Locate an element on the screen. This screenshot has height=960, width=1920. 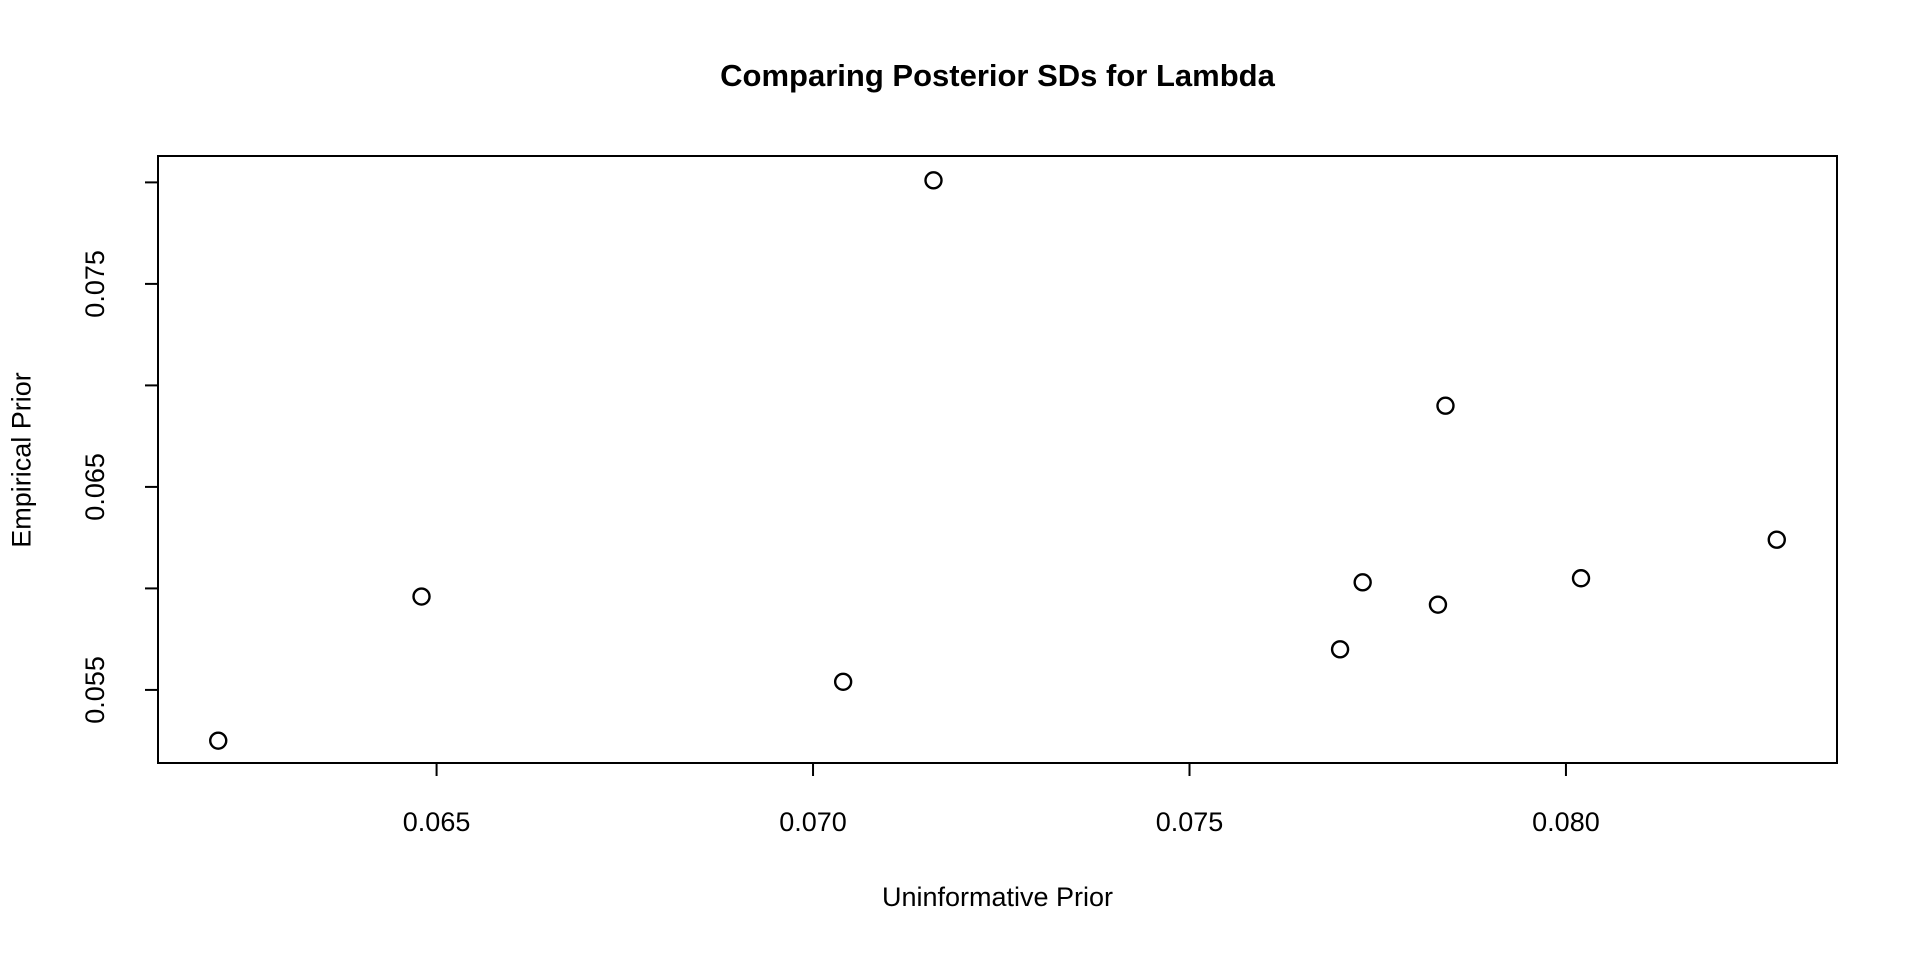
y-tick-label: 0.055 is located at coordinates (95, 690).